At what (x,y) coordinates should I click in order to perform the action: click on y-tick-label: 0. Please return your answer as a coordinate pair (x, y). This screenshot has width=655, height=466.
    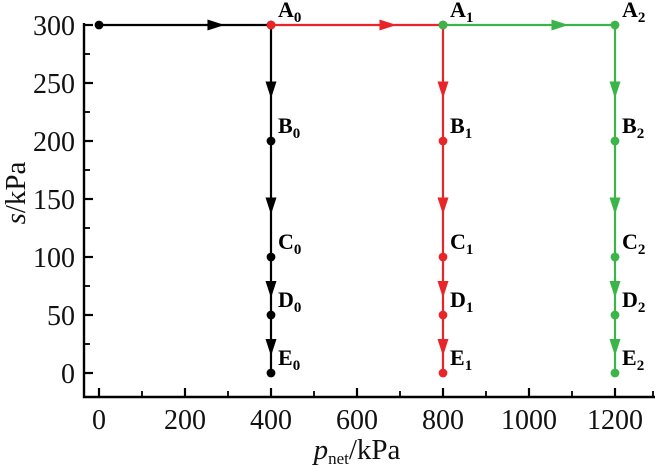
    Looking at the image, I should click on (68, 374).